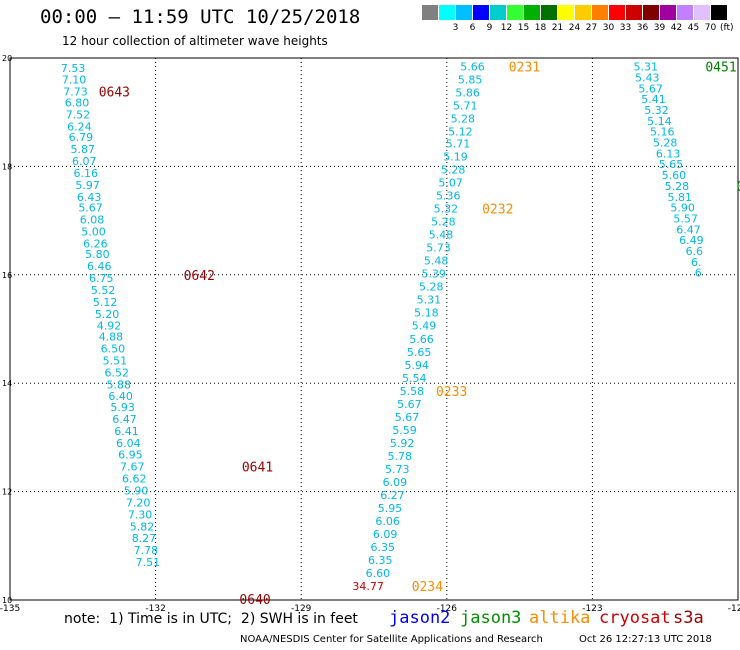 The image size is (740, 650). What do you see at coordinates (608, 28) in the screenshot?
I see `legend-label: 30` at bounding box center [608, 28].